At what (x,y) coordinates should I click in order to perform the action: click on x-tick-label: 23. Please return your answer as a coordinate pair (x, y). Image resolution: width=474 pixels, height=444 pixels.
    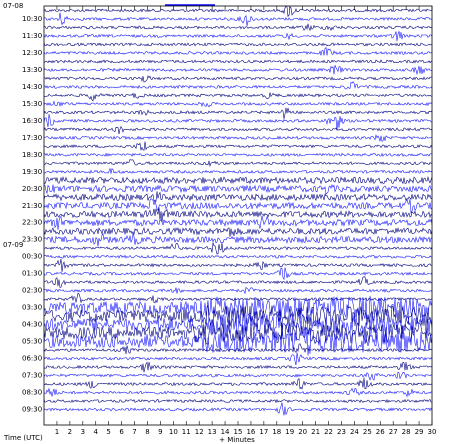
    Looking at the image, I should click on (341, 432).